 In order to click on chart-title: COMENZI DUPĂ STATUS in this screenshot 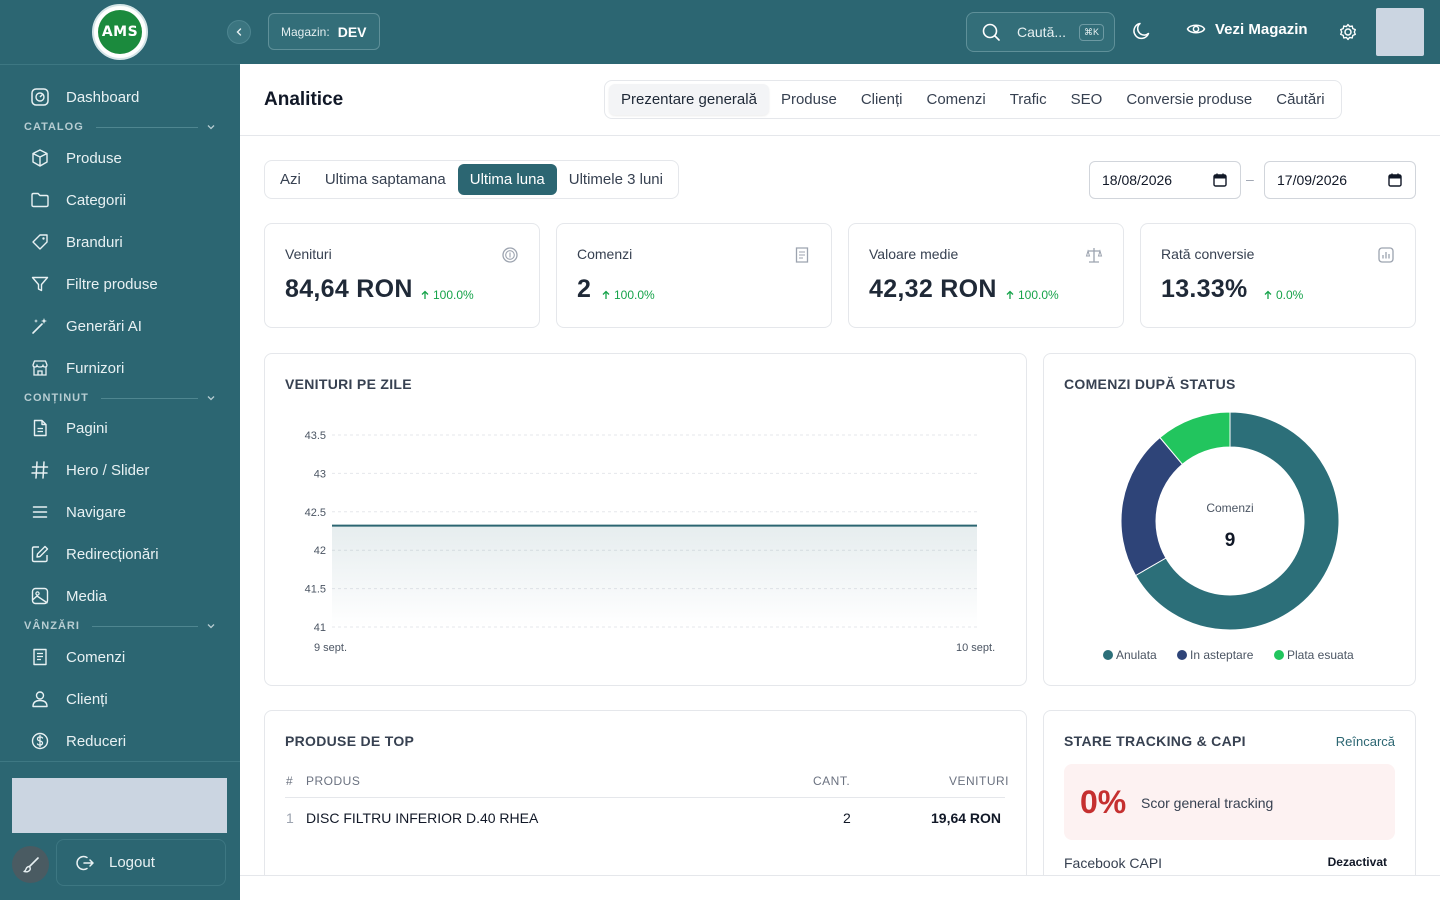, I will do `click(1150, 384)`.